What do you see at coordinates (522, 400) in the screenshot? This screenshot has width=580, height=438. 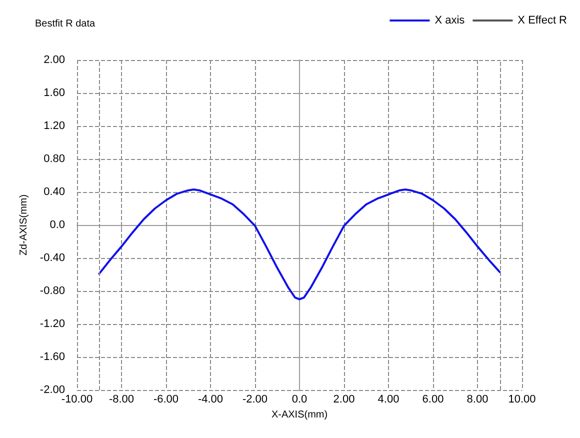 I see `x-tick-label: 10.00` at bounding box center [522, 400].